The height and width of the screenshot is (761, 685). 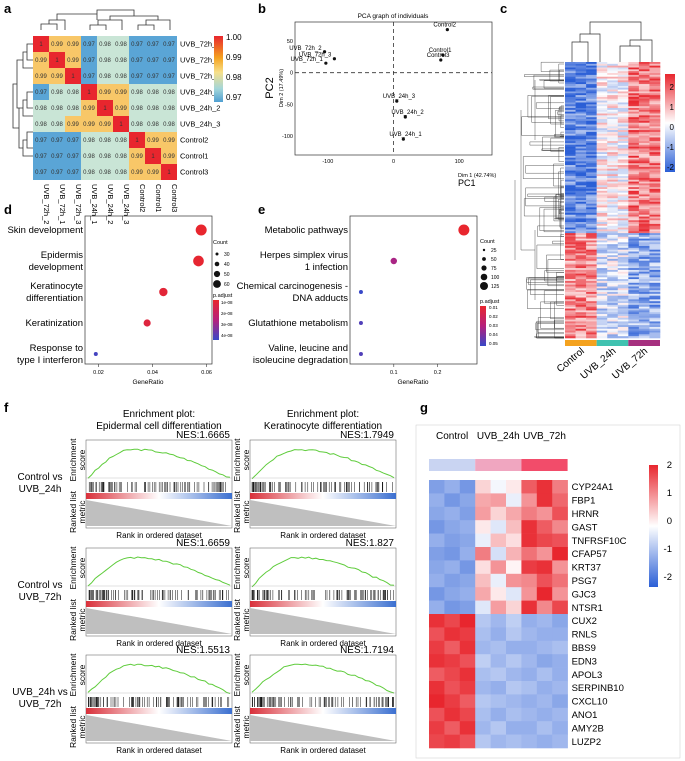 I want to click on corr-colorbar, so click(x=218, y=69).